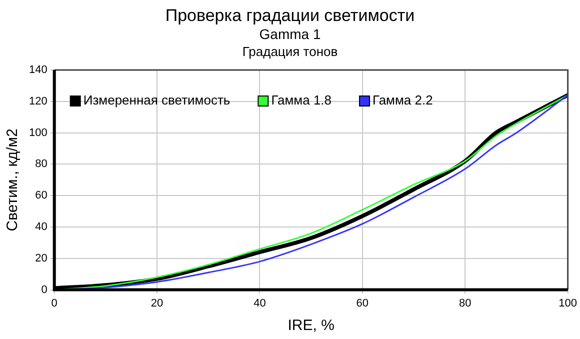  I want to click on y-tick-label: 40, so click(41, 227).